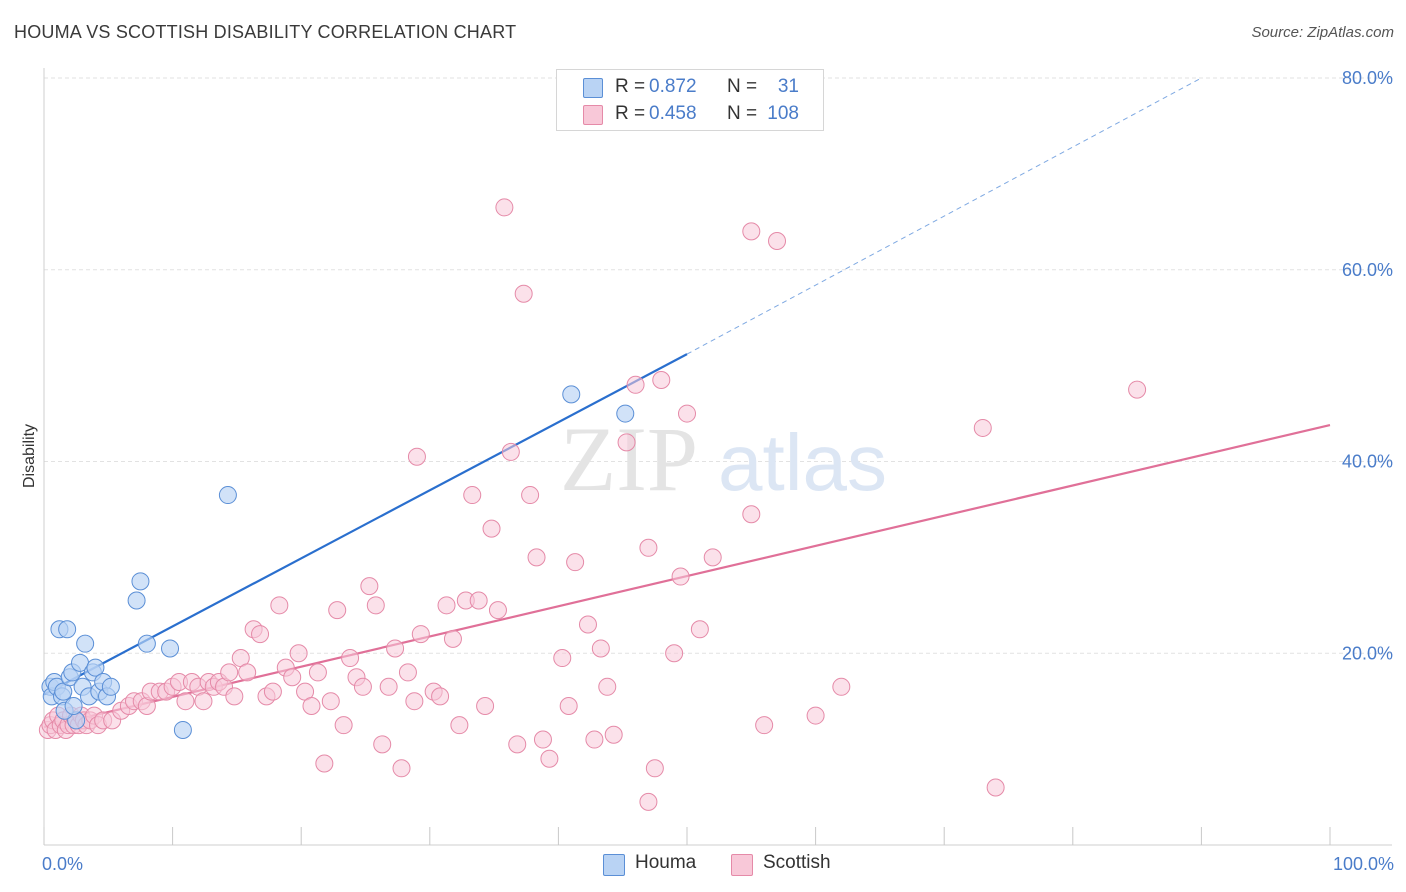 This screenshot has height=892, width=1406. I want to click on correlation-legend: R = 0.872 N = 31 R = 0.458 N = 108, so click(690, 100).